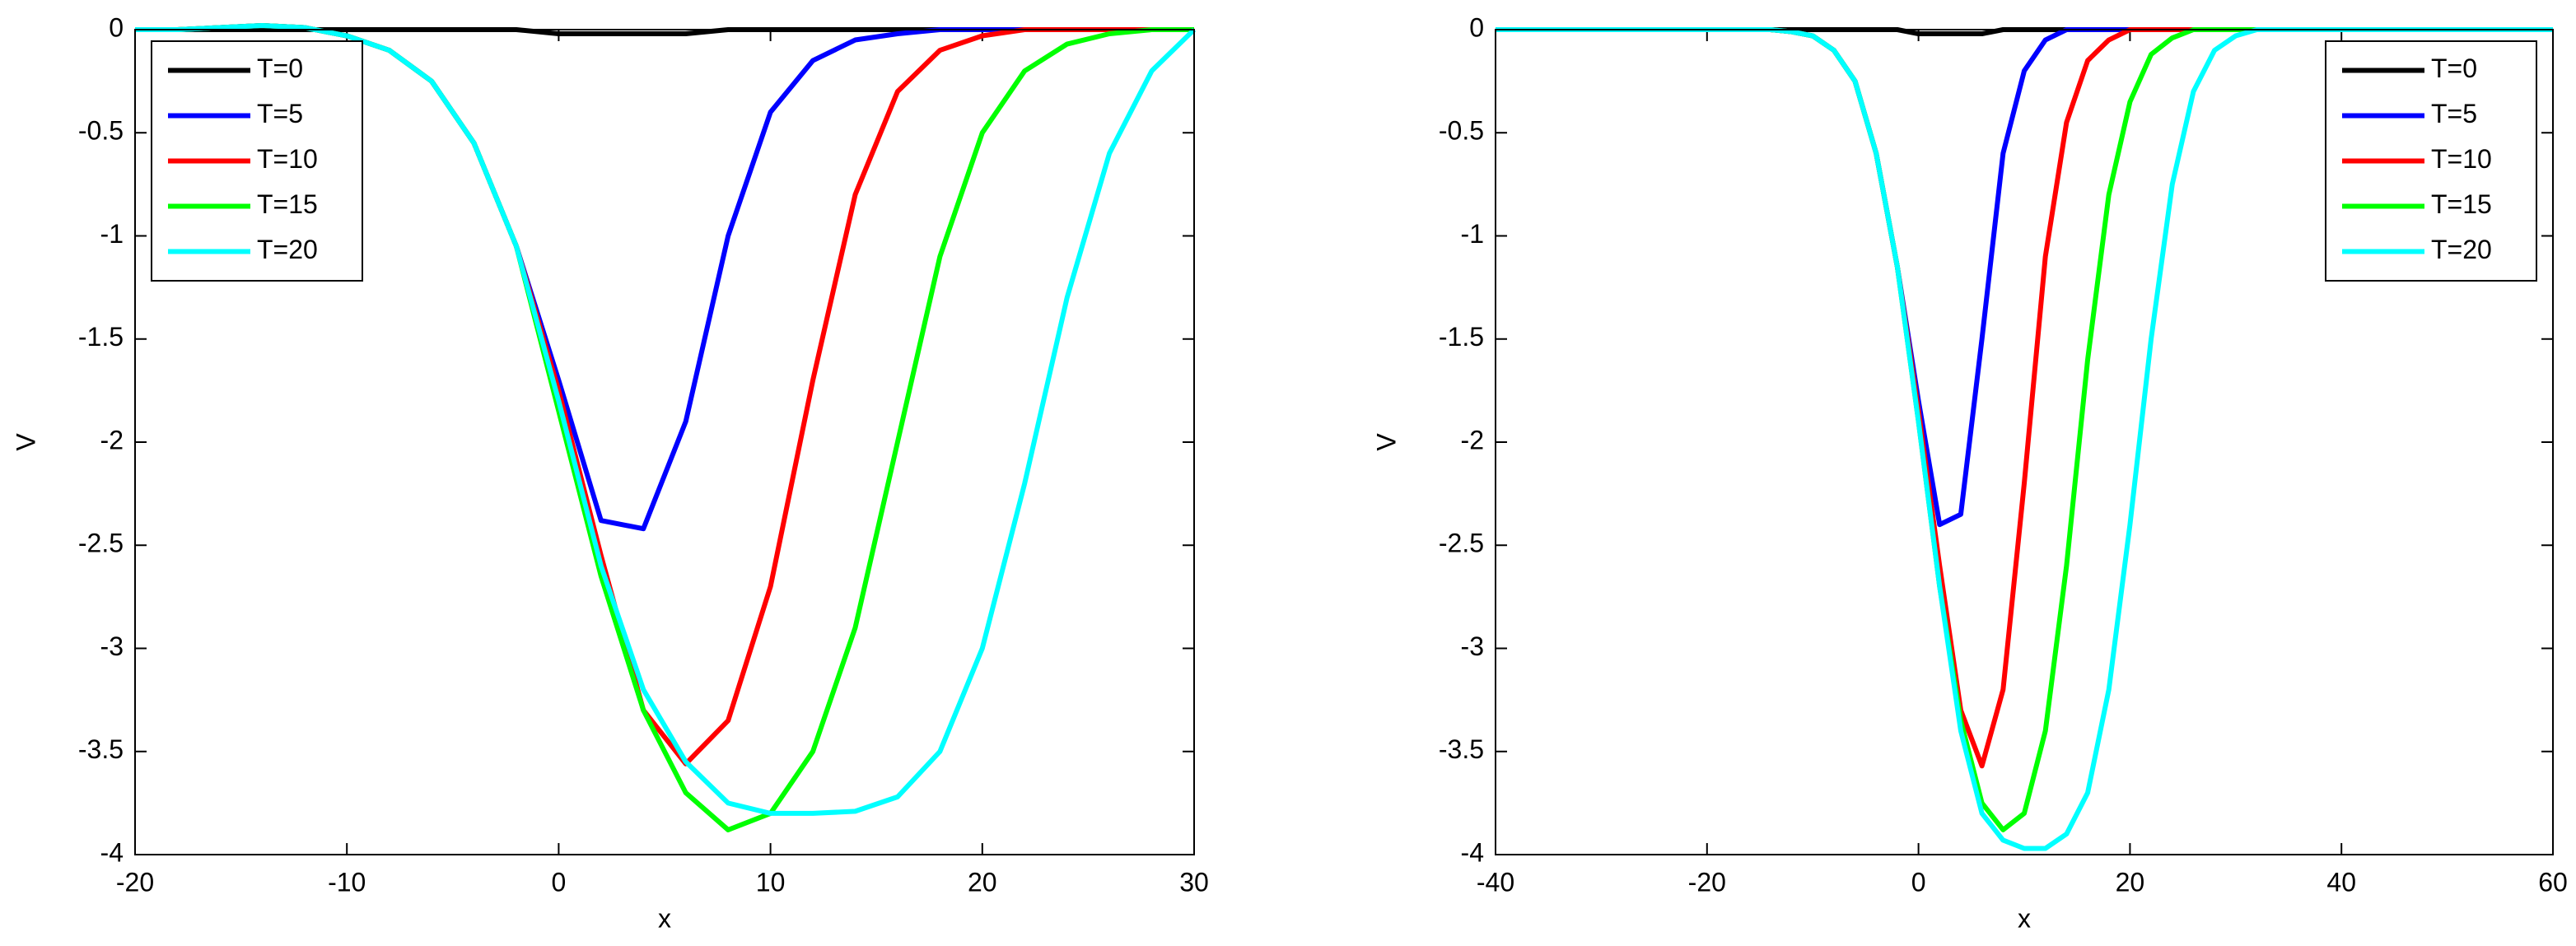 This screenshot has width=2576, height=946. What do you see at coordinates (2553, 882) in the screenshot?
I see `x-tick-label: 60` at bounding box center [2553, 882].